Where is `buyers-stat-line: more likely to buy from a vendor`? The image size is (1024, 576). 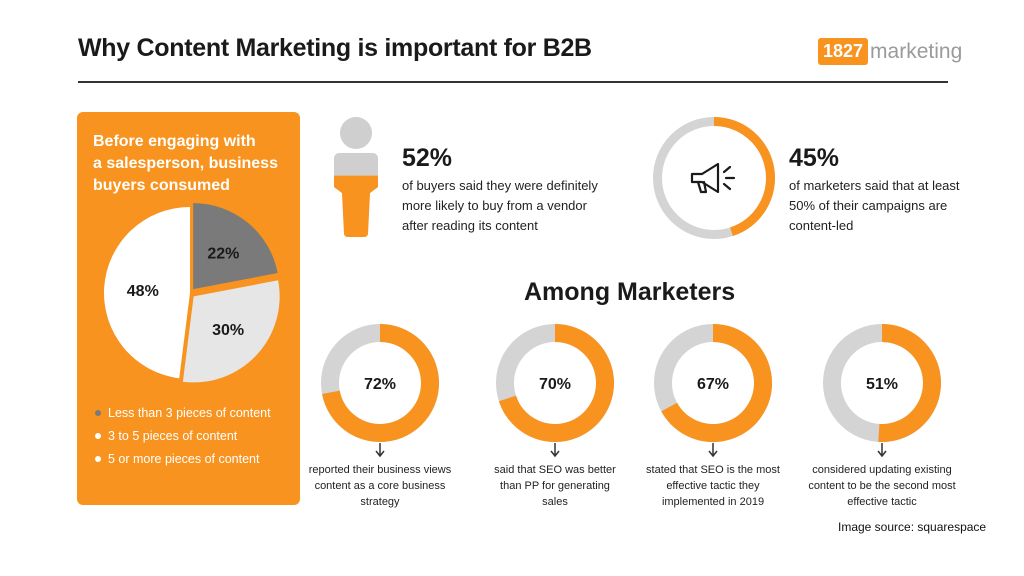
buyers-stat-line: more likely to buy from a vendor is located at coordinates (494, 205).